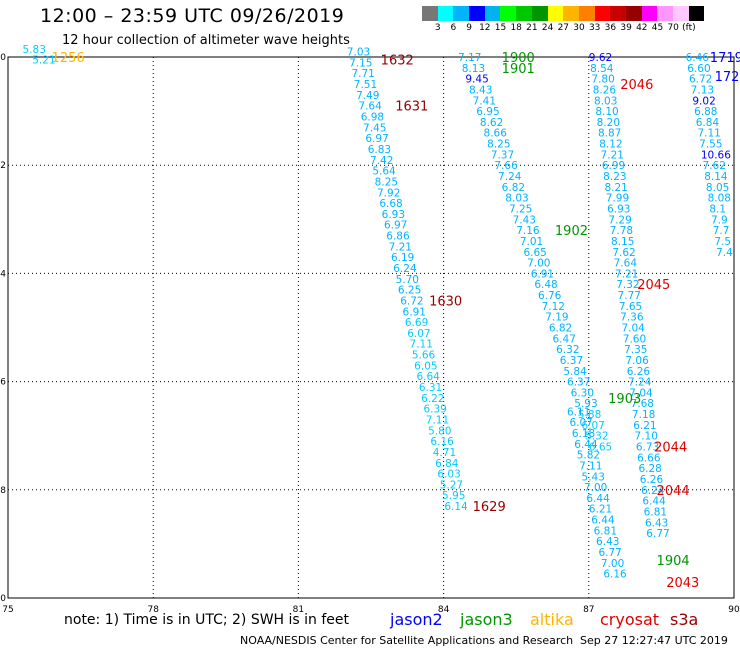 Image resolution: width=740 pixels, height=650 pixels. What do you see at coordinates (708, 123) in the screenshot?
I see `wave-height-value: 6.84` at bounding box center [708, 123].